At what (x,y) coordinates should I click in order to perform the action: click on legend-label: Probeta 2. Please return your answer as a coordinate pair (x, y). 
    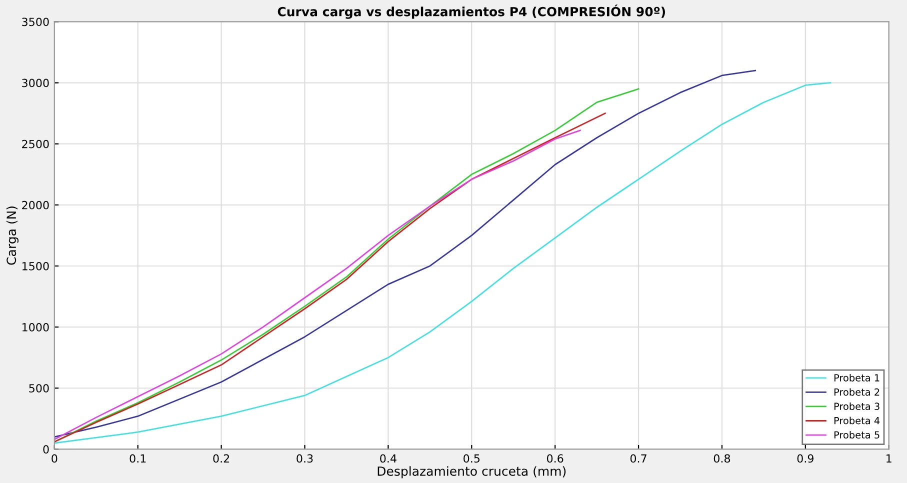
    Looking at the image, I should click on (857, 392).